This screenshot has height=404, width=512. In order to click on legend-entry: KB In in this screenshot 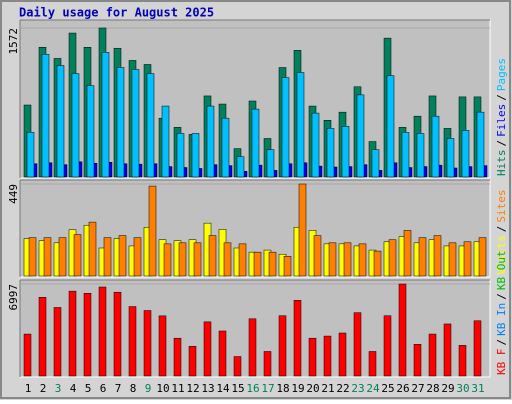, I will do `click(501, 319)`.